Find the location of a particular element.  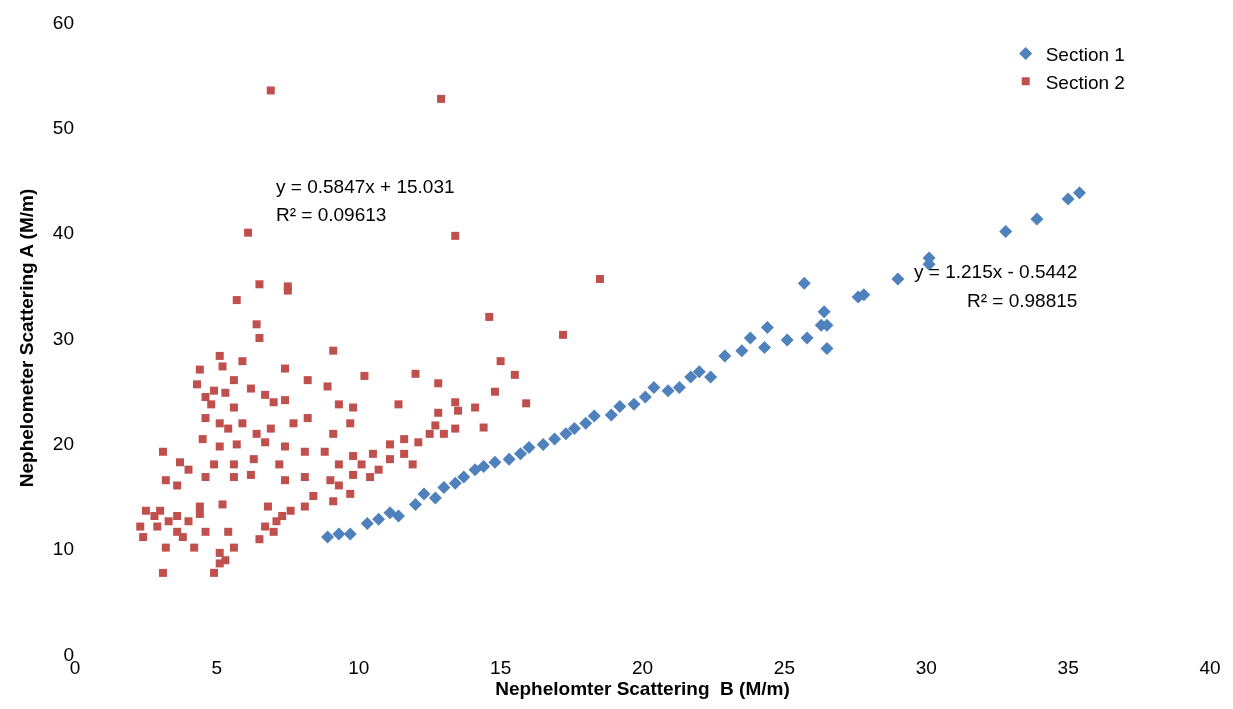

x-tick-label: 30 is located at coordinates (926, 667).